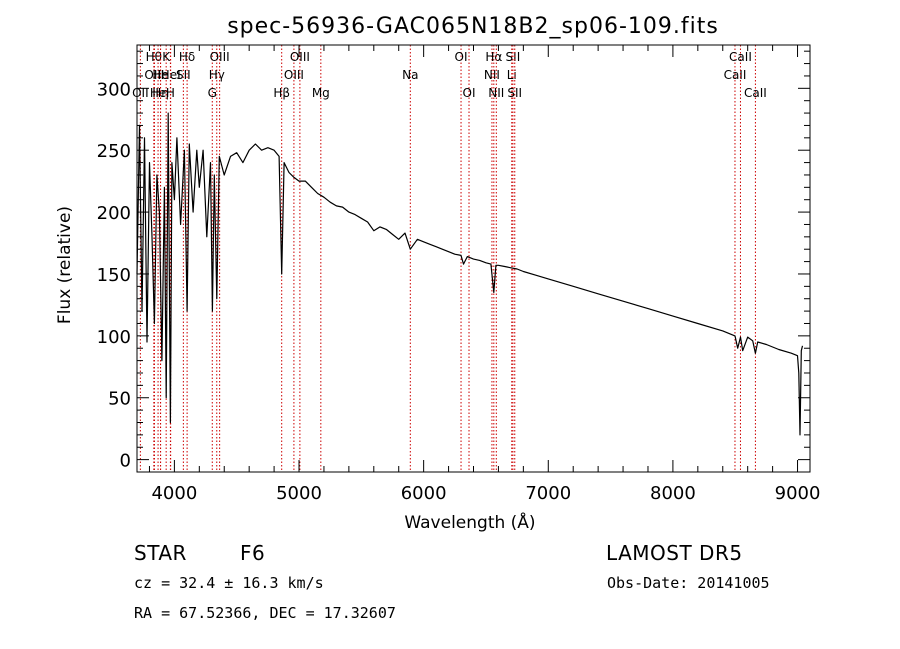 This screenshot has width=900, height=649. What do you see at coordinates (424, 493) in the screenshot?
I see `x-tick-label: 6000` at bounding box center [424, 493].